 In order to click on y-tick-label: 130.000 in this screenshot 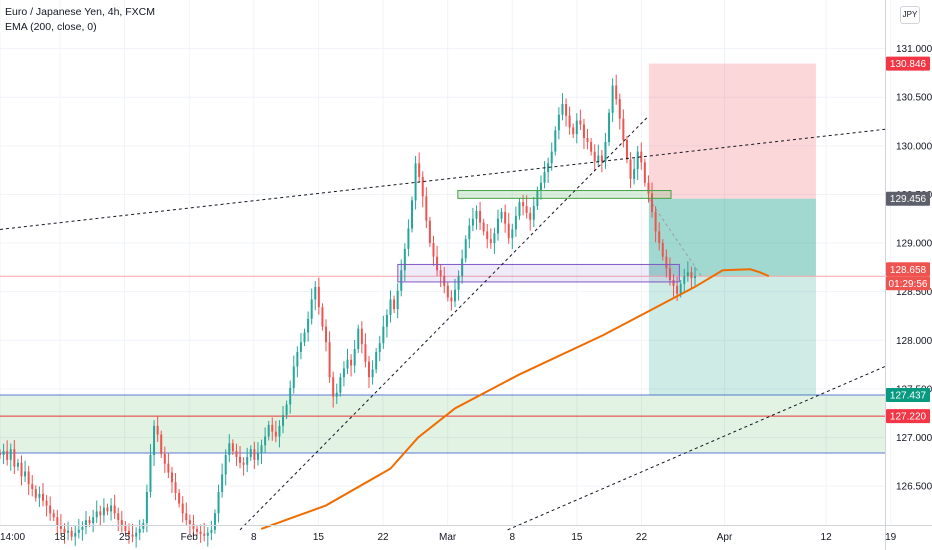, I will do `click(914, 146)`.